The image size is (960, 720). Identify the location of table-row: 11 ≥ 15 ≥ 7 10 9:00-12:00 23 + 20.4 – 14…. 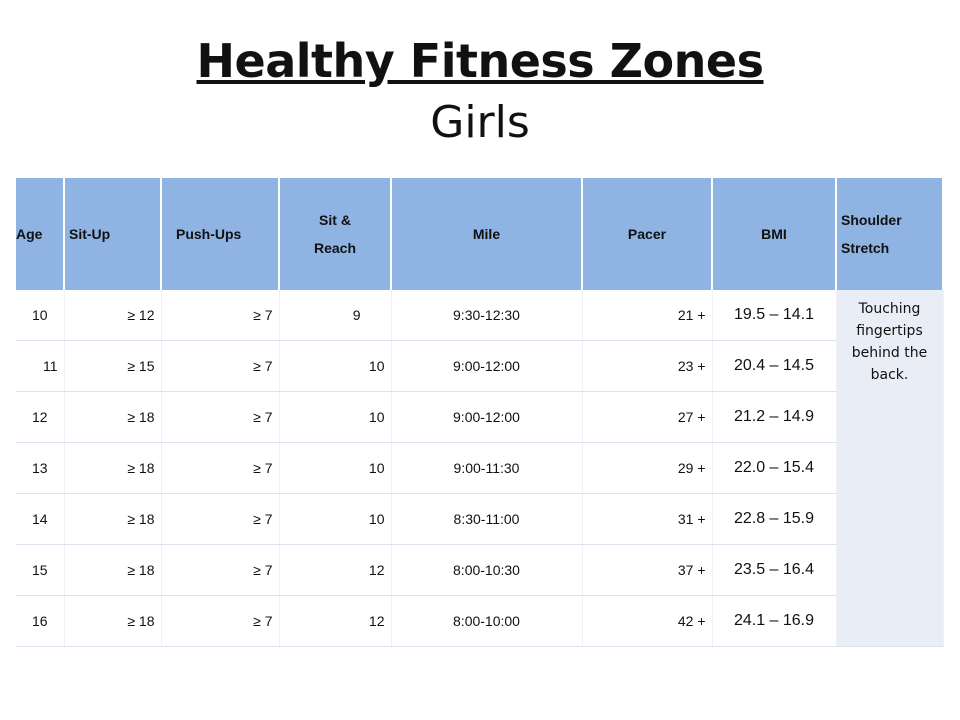
(479, 366).